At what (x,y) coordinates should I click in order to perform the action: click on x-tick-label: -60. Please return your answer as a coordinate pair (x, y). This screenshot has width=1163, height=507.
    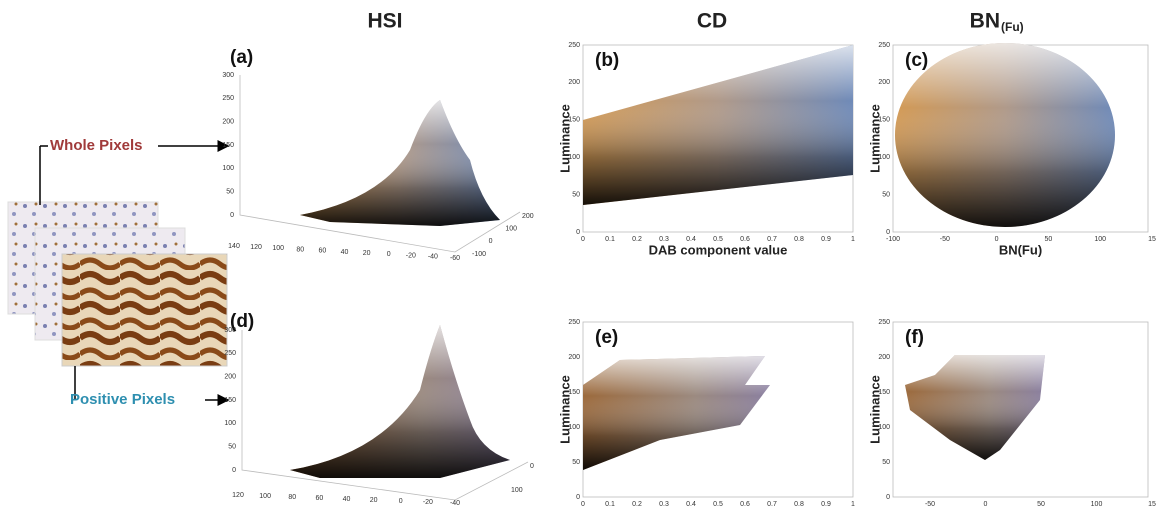
    Looking at the image, I should click on (455, 258).